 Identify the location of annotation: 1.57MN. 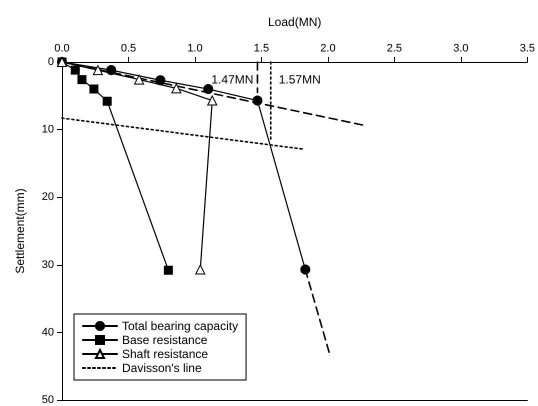
(299, 79).